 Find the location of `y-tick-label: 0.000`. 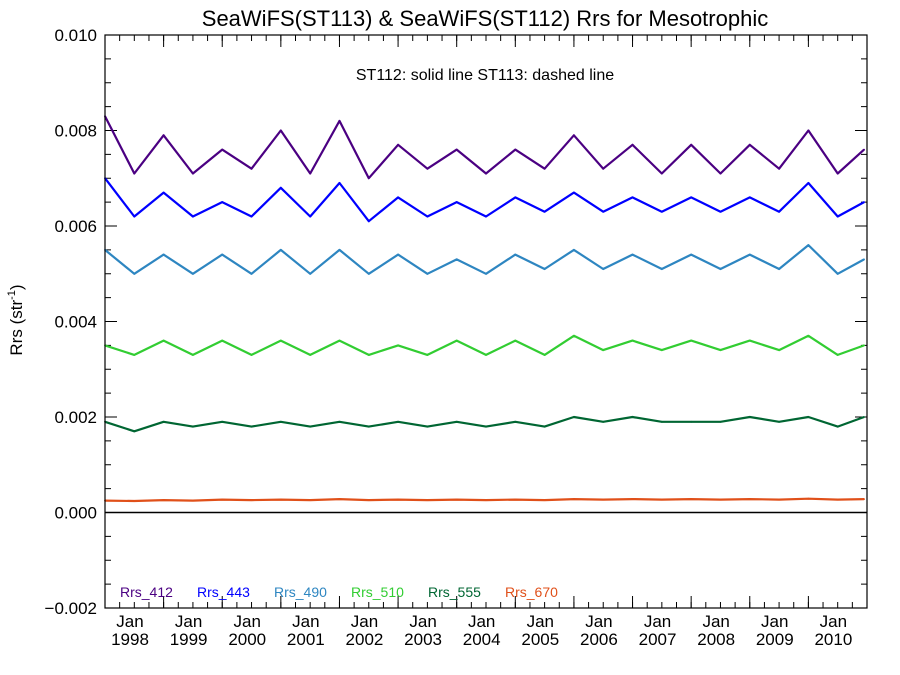

y-tick-label: 0.000 is located at coordinates (75, 513).